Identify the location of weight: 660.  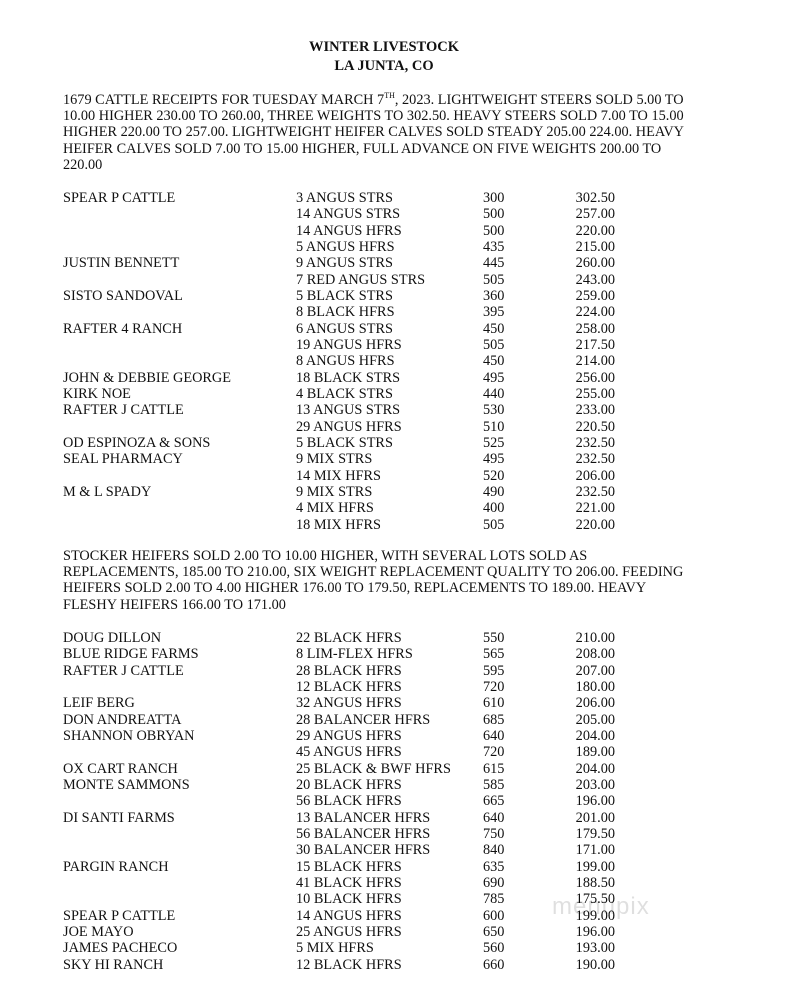
(494, 964).